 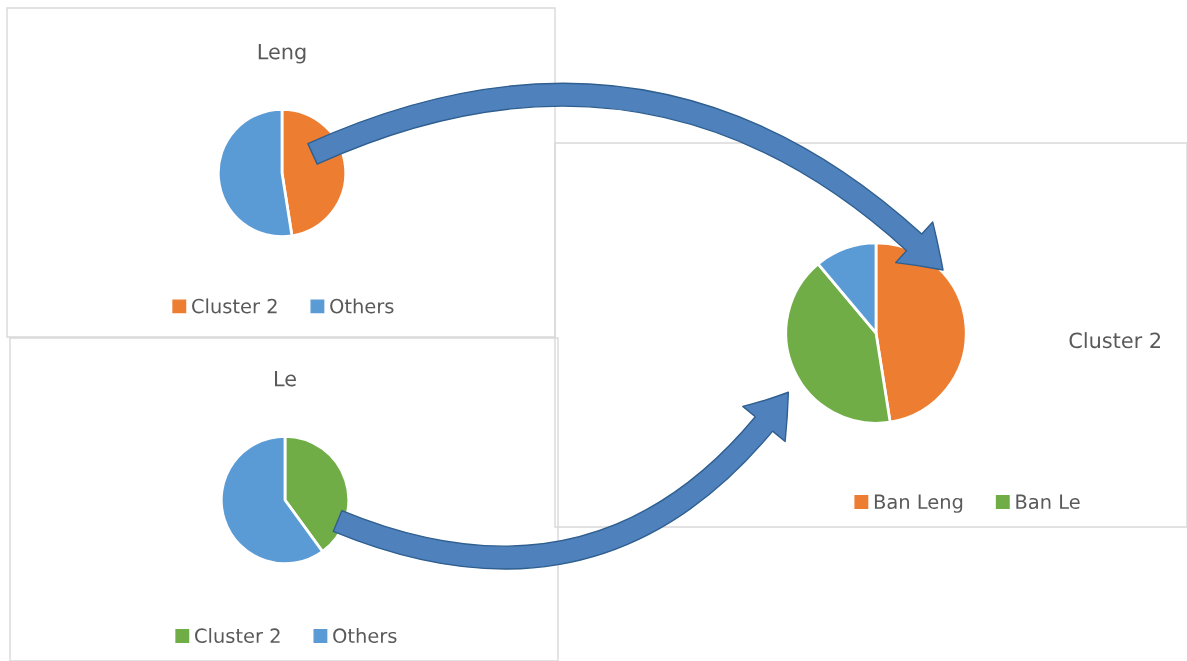 I want to click on chart-title: Le, so click(x=285, y=378).